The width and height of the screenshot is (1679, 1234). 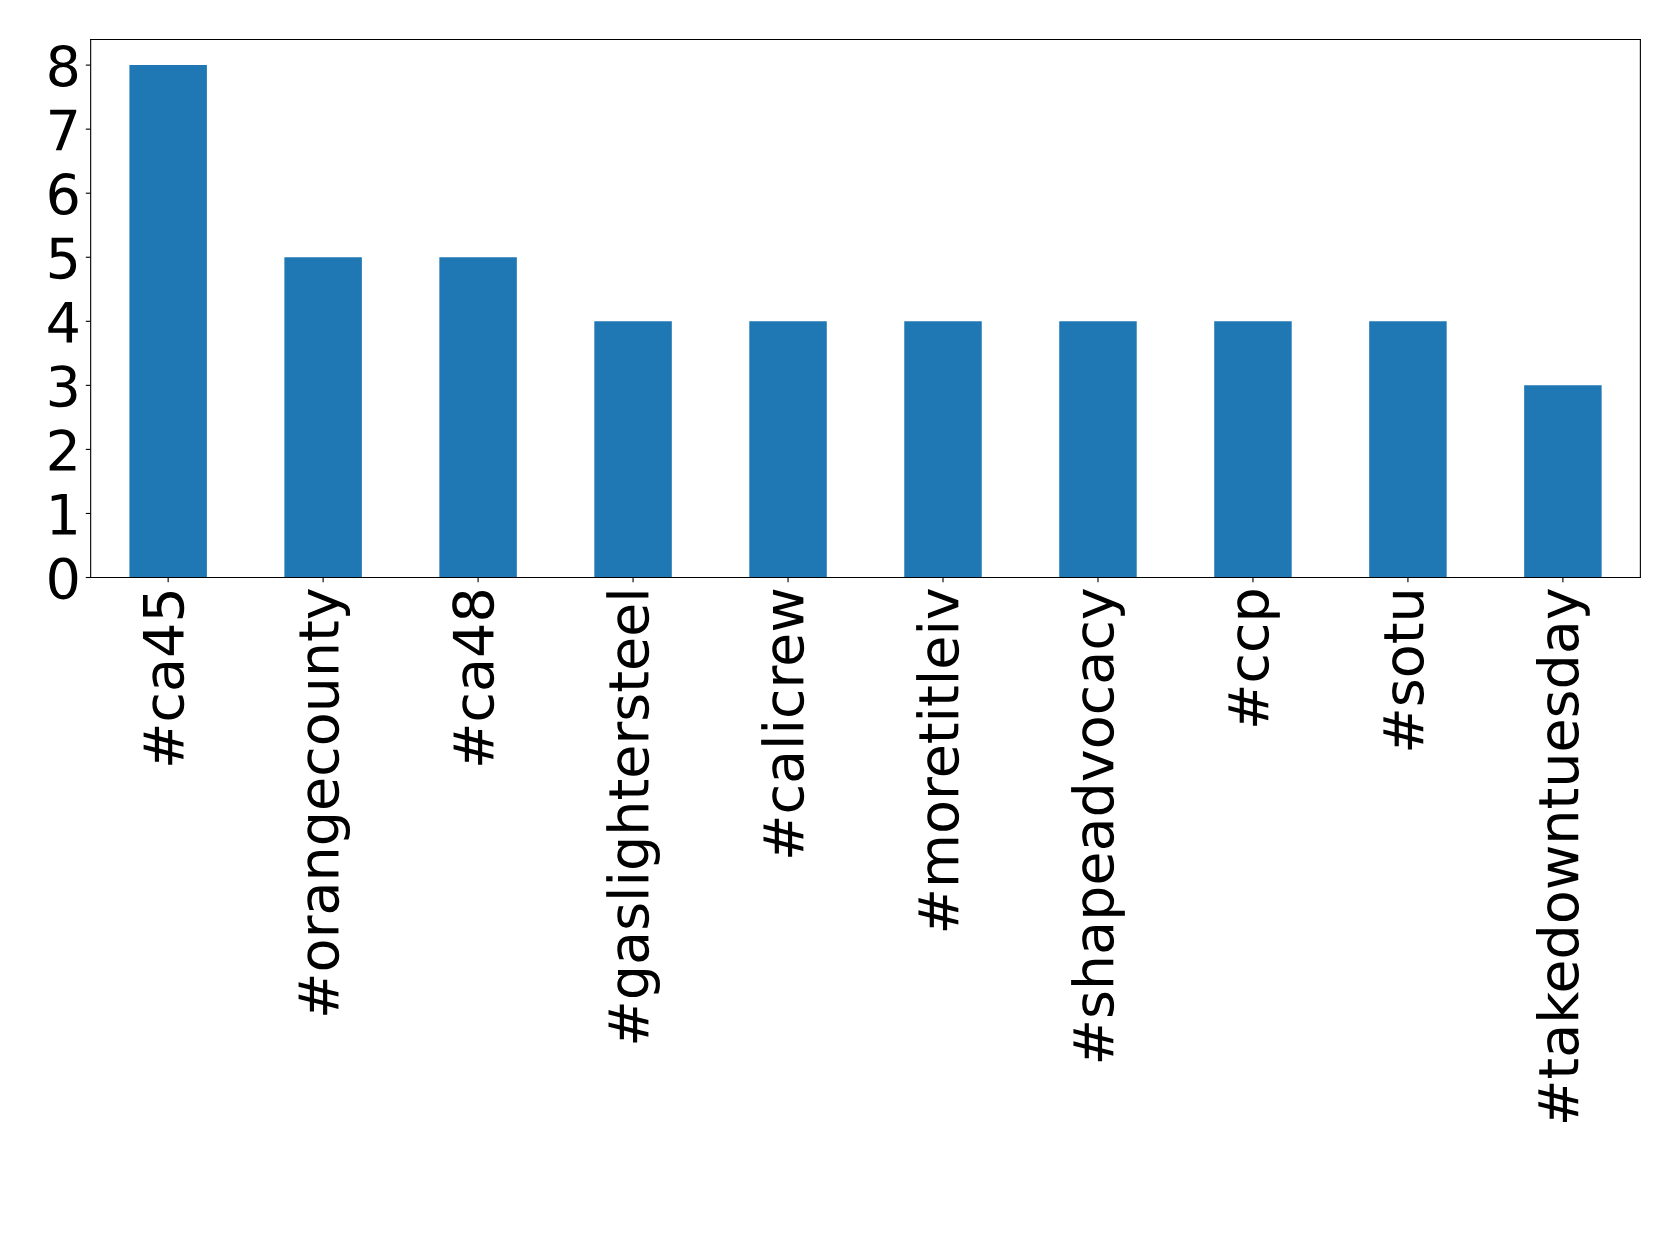 I want to click on x-tick-label: #moretitleiv, so click(x=938, y=759).